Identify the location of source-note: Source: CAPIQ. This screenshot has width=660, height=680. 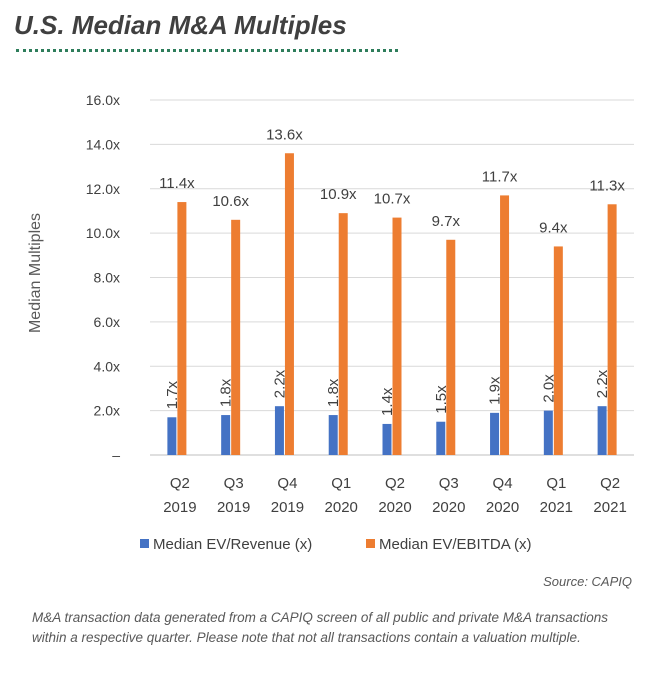
(587, 581).